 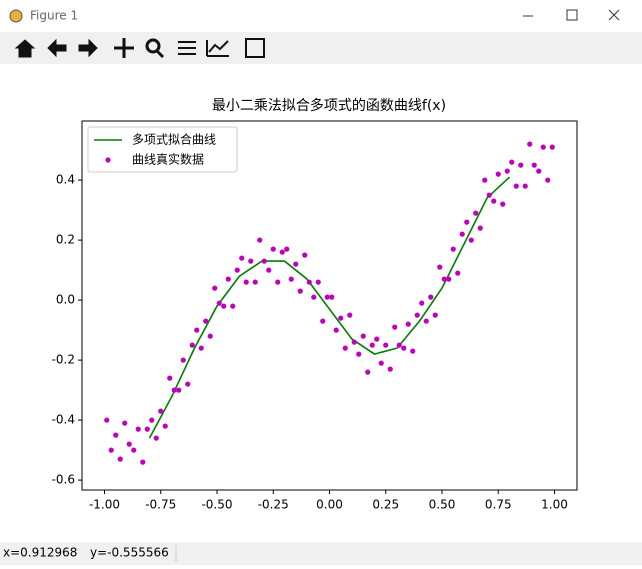 What do you see at coordinates (329, 505) in the screenshot?
I see `x-tick-label: 0.00` at bounding box center [329, 505].